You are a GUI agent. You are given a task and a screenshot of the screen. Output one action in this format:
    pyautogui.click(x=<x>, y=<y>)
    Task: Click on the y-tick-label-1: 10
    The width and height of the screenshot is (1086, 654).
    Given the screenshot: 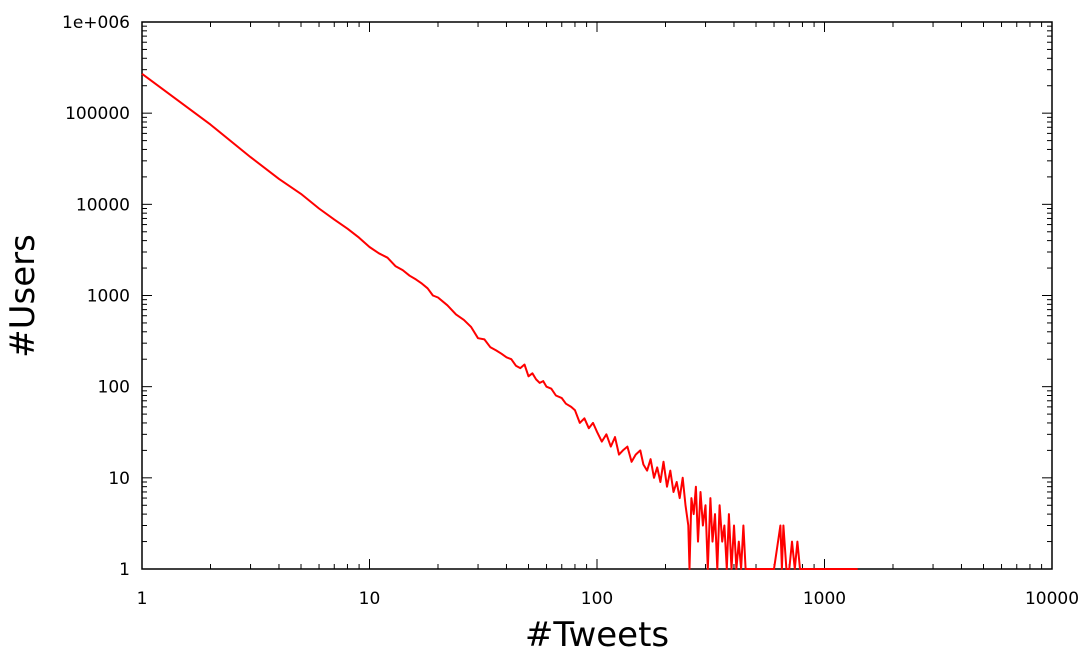 What is the action you would take?
    pyautogui.click(x=119, y=479)
    